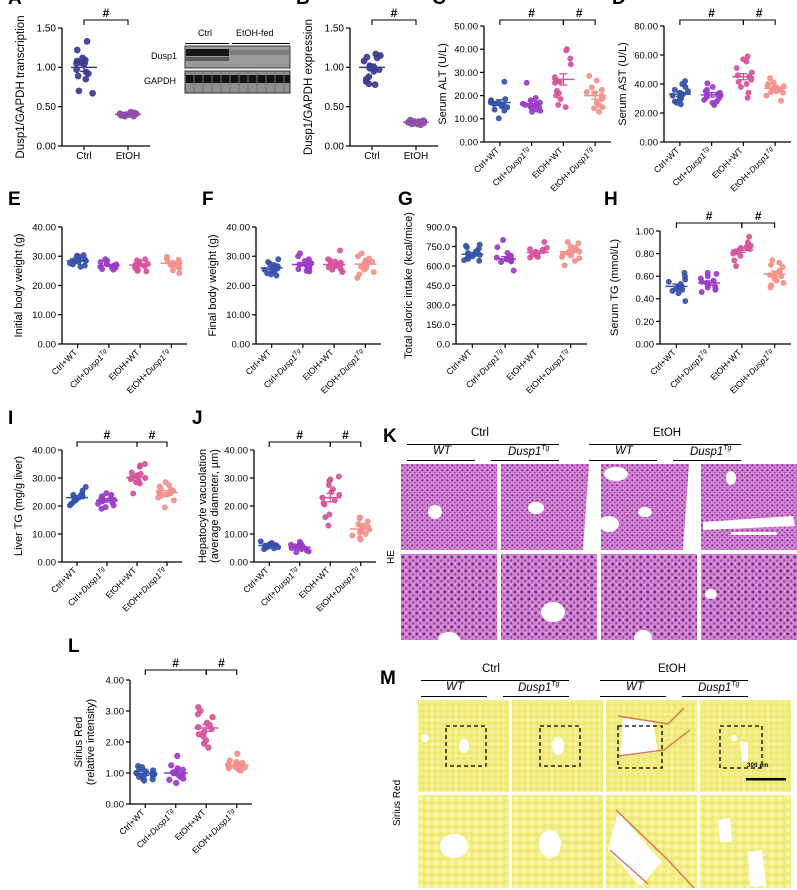 The image size is (797, 890). I want to click on panel-k-group-ctrl: Ctrl, so click(480, 433).